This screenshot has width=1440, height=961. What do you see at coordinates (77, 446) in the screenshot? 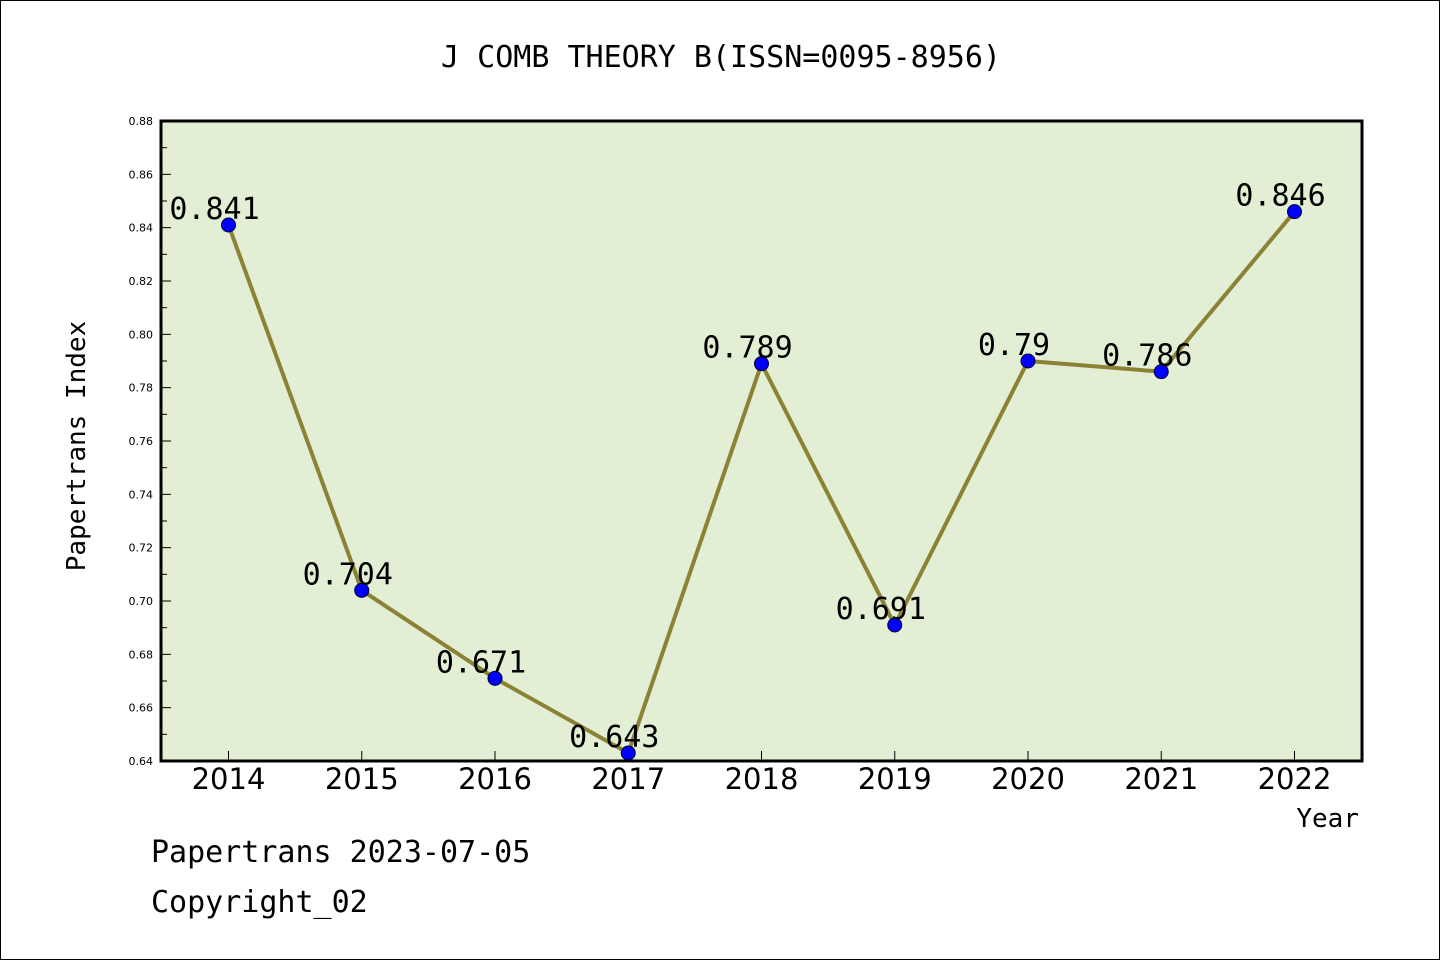
I see `y-axis-label: Papertrans Index` at bounding box center [77, 446].